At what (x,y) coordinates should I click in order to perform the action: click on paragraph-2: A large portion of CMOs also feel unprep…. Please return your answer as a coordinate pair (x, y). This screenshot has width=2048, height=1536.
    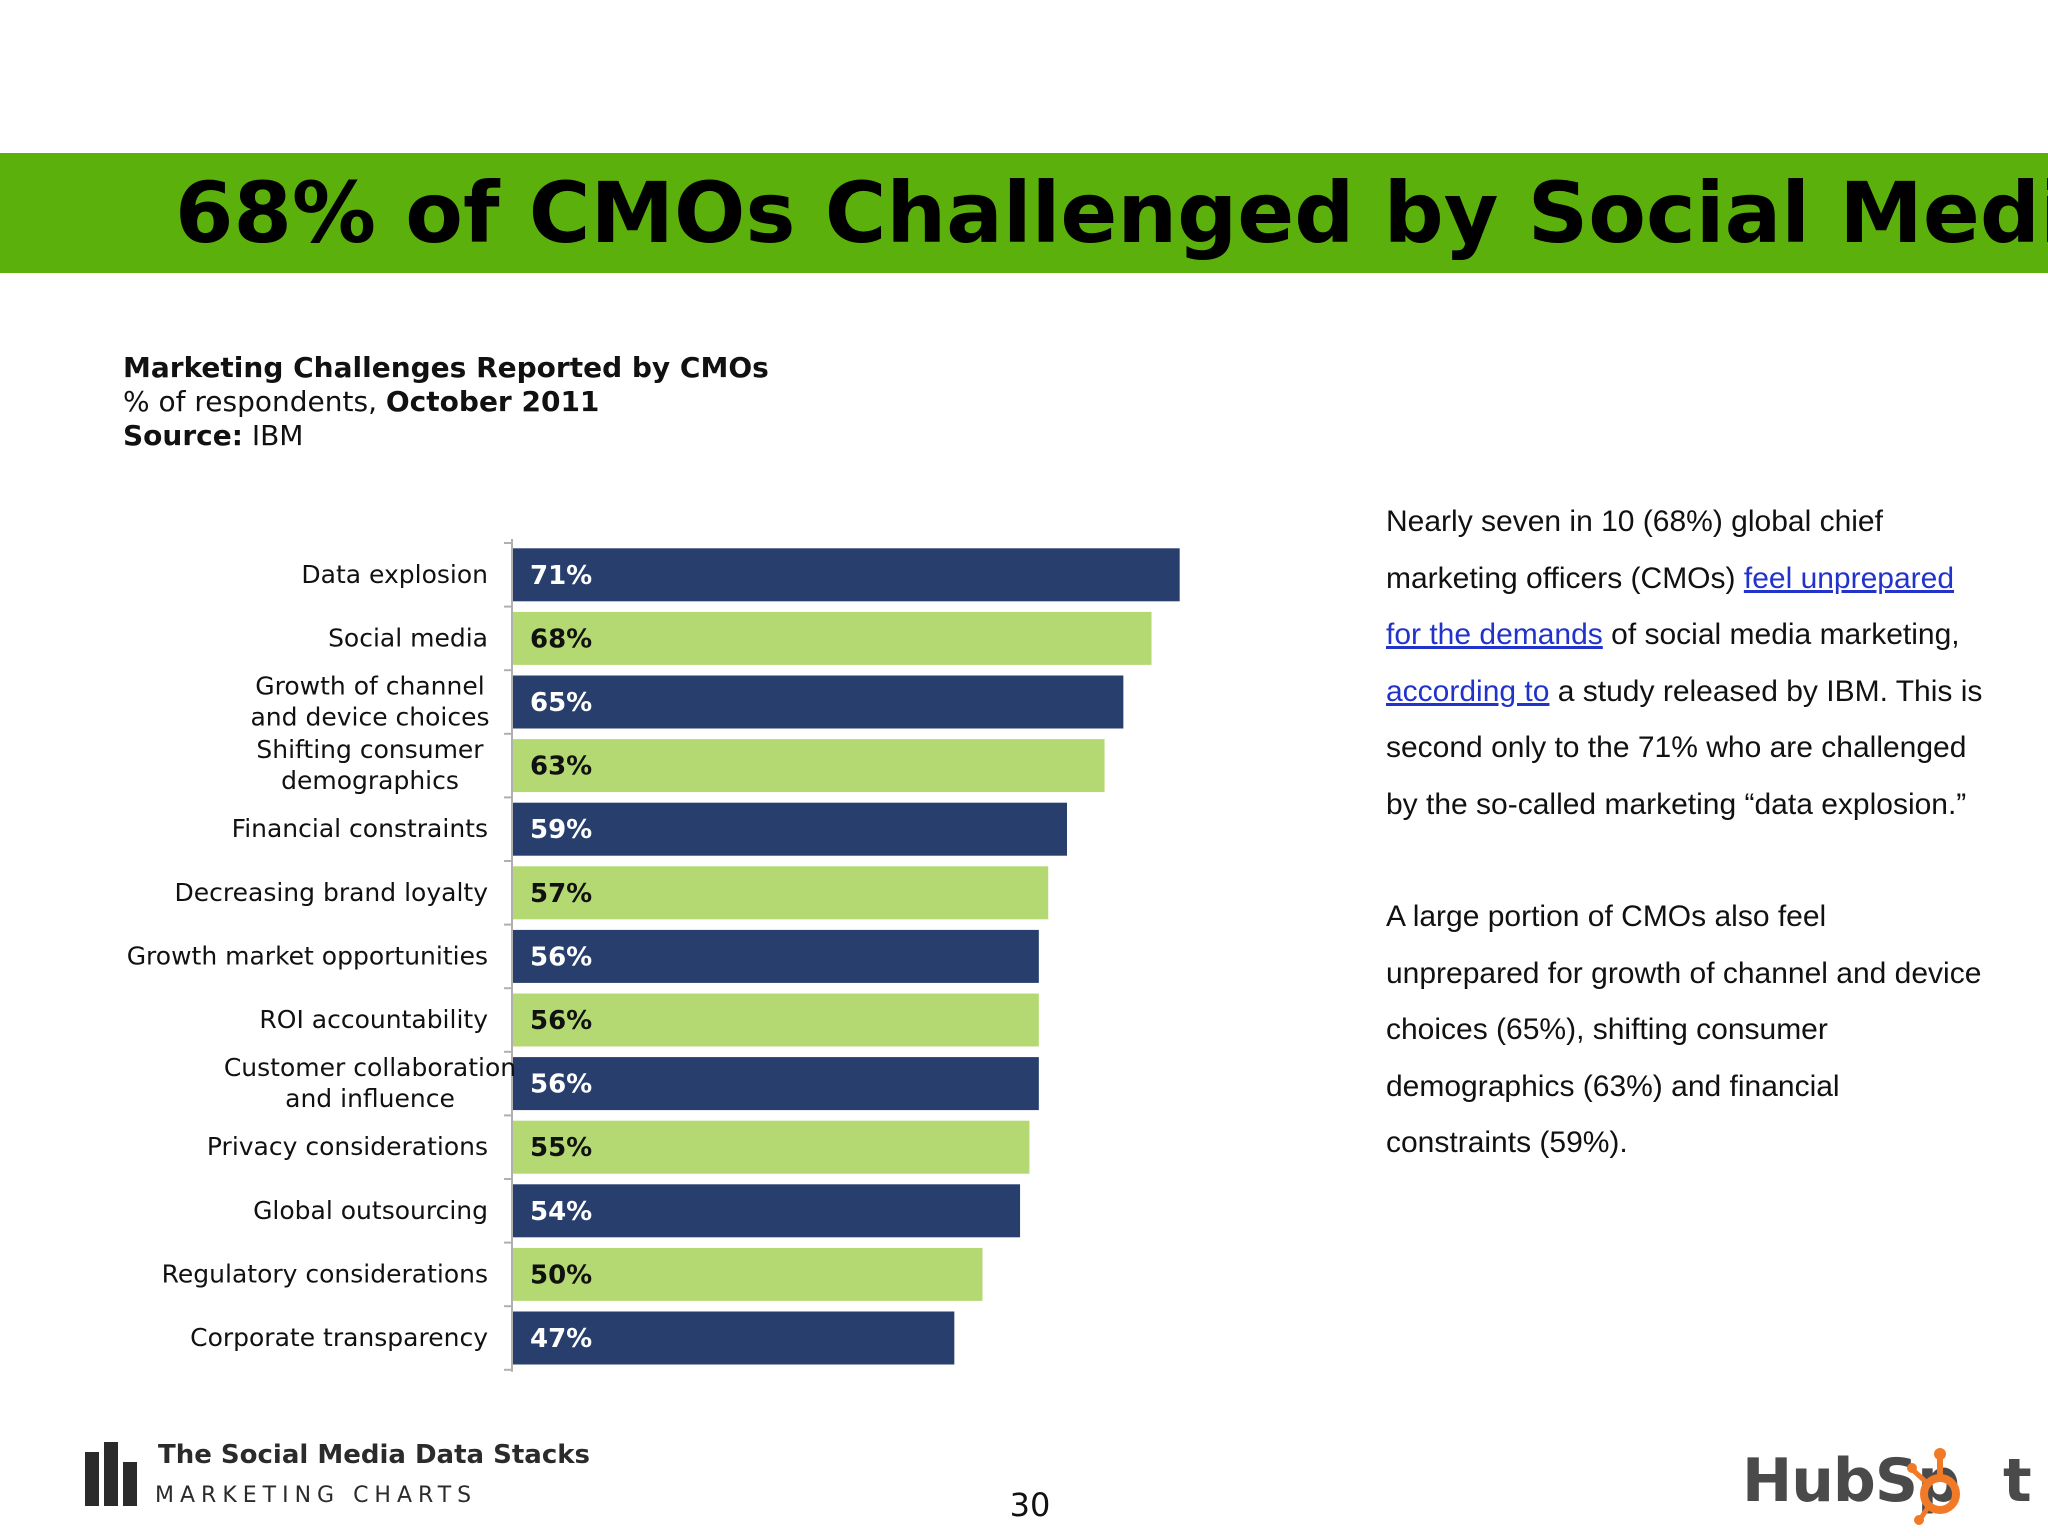
    Looking at the image, I should click on (1684, 1029).